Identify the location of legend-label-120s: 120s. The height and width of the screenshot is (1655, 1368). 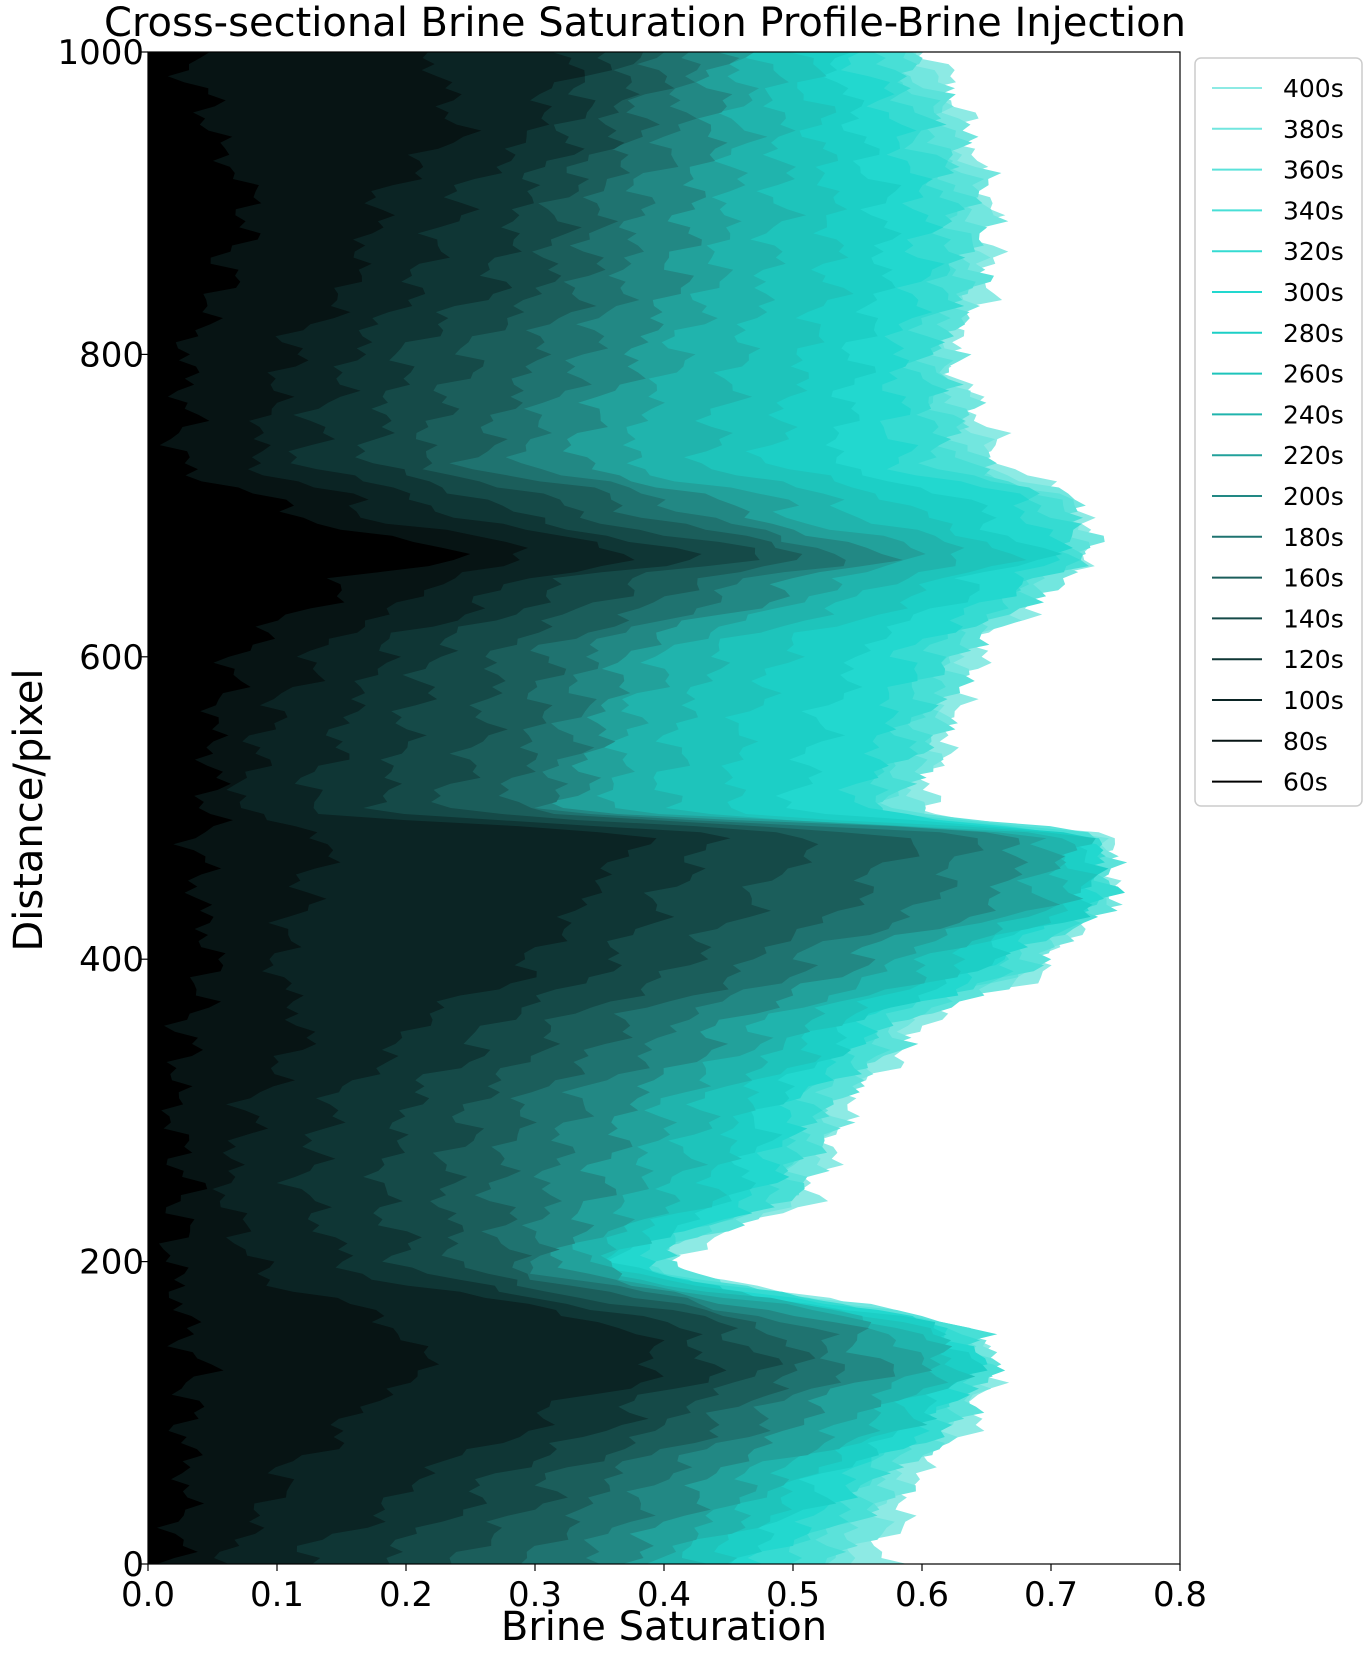
(1313, 659).